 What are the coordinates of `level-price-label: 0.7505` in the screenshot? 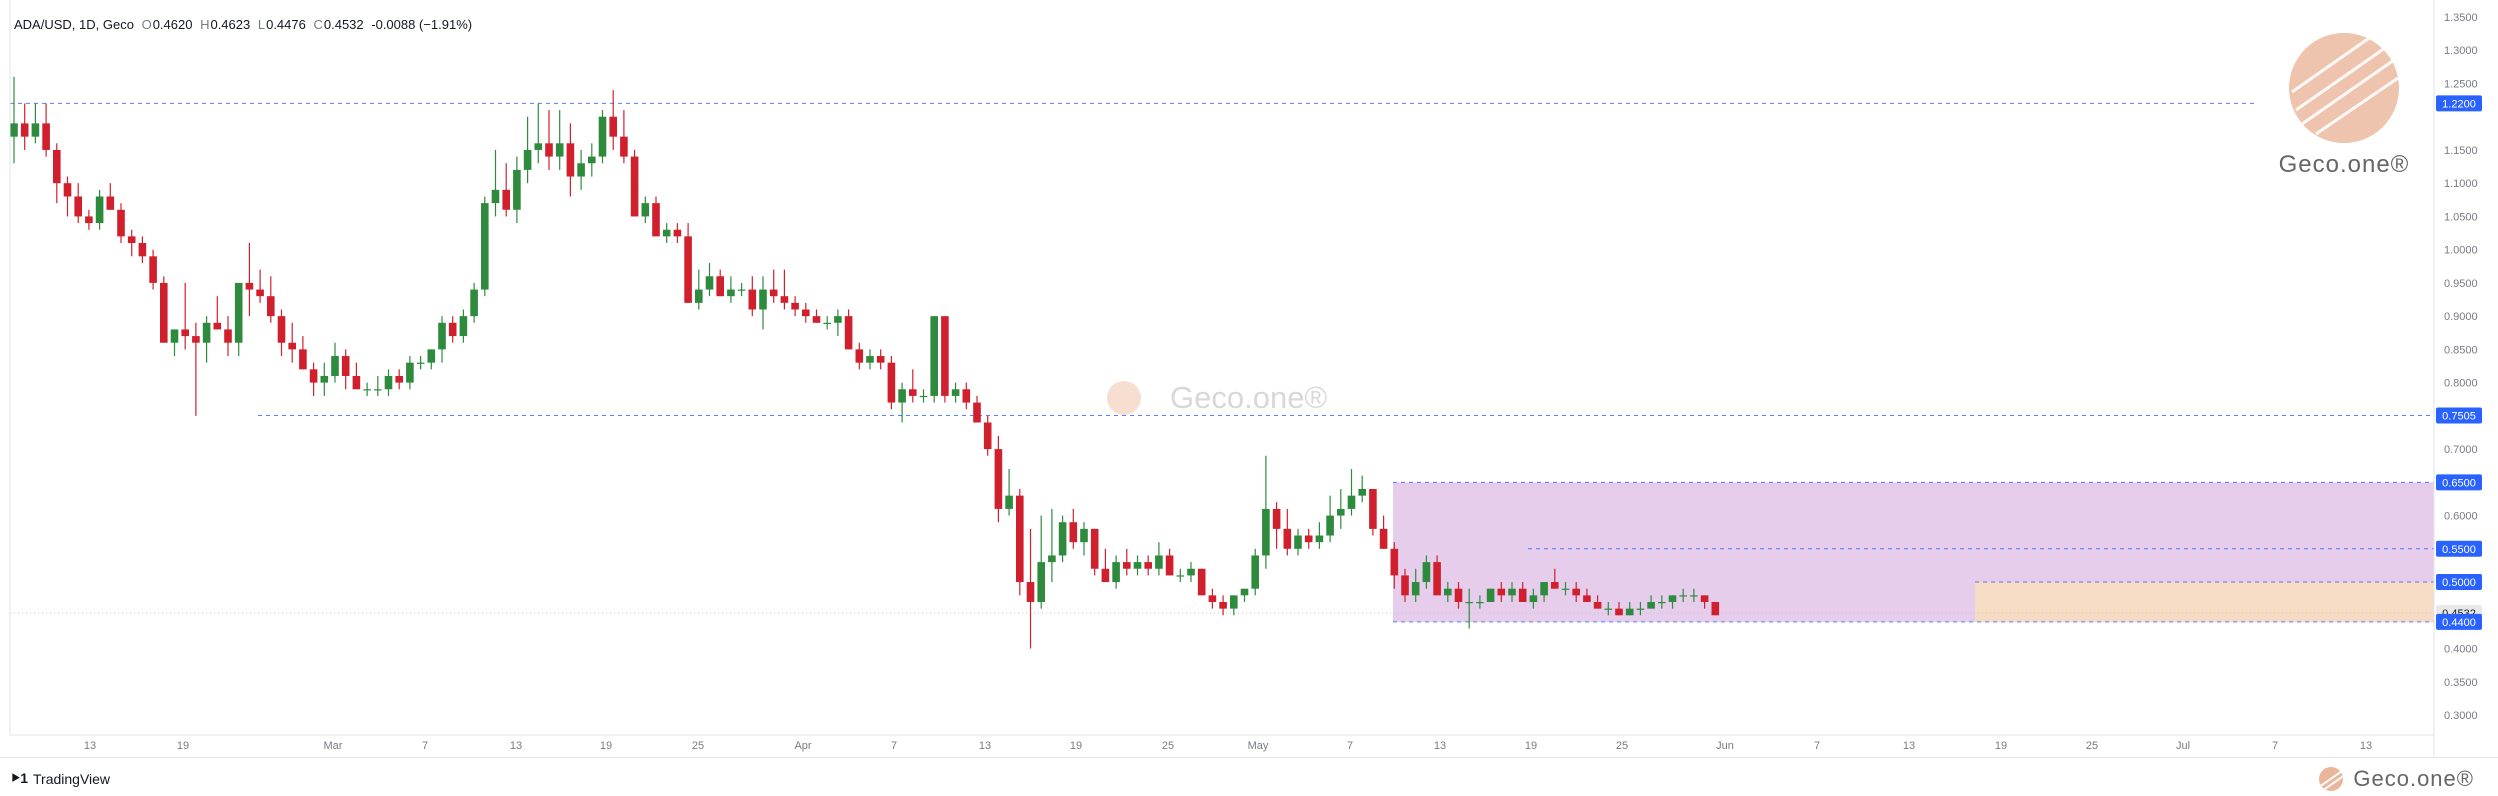 It's located at (2459, 415).